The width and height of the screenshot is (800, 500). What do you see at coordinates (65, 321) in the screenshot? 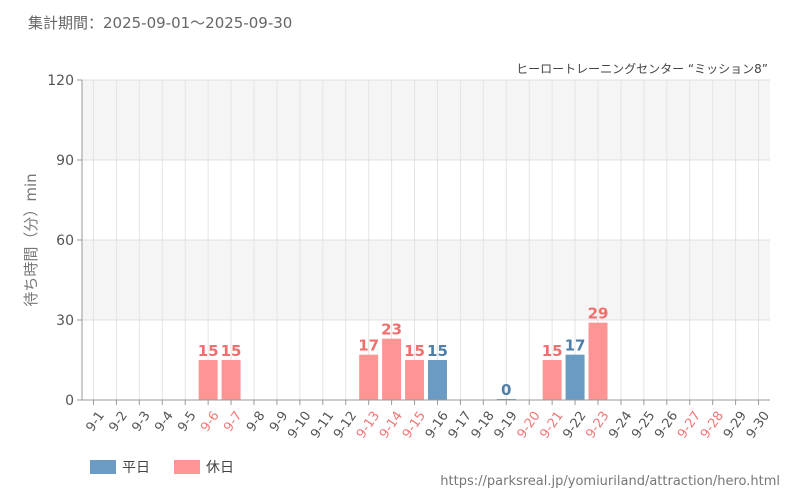
I see `y-tick-label: 30` at bounding box center [65, 321].